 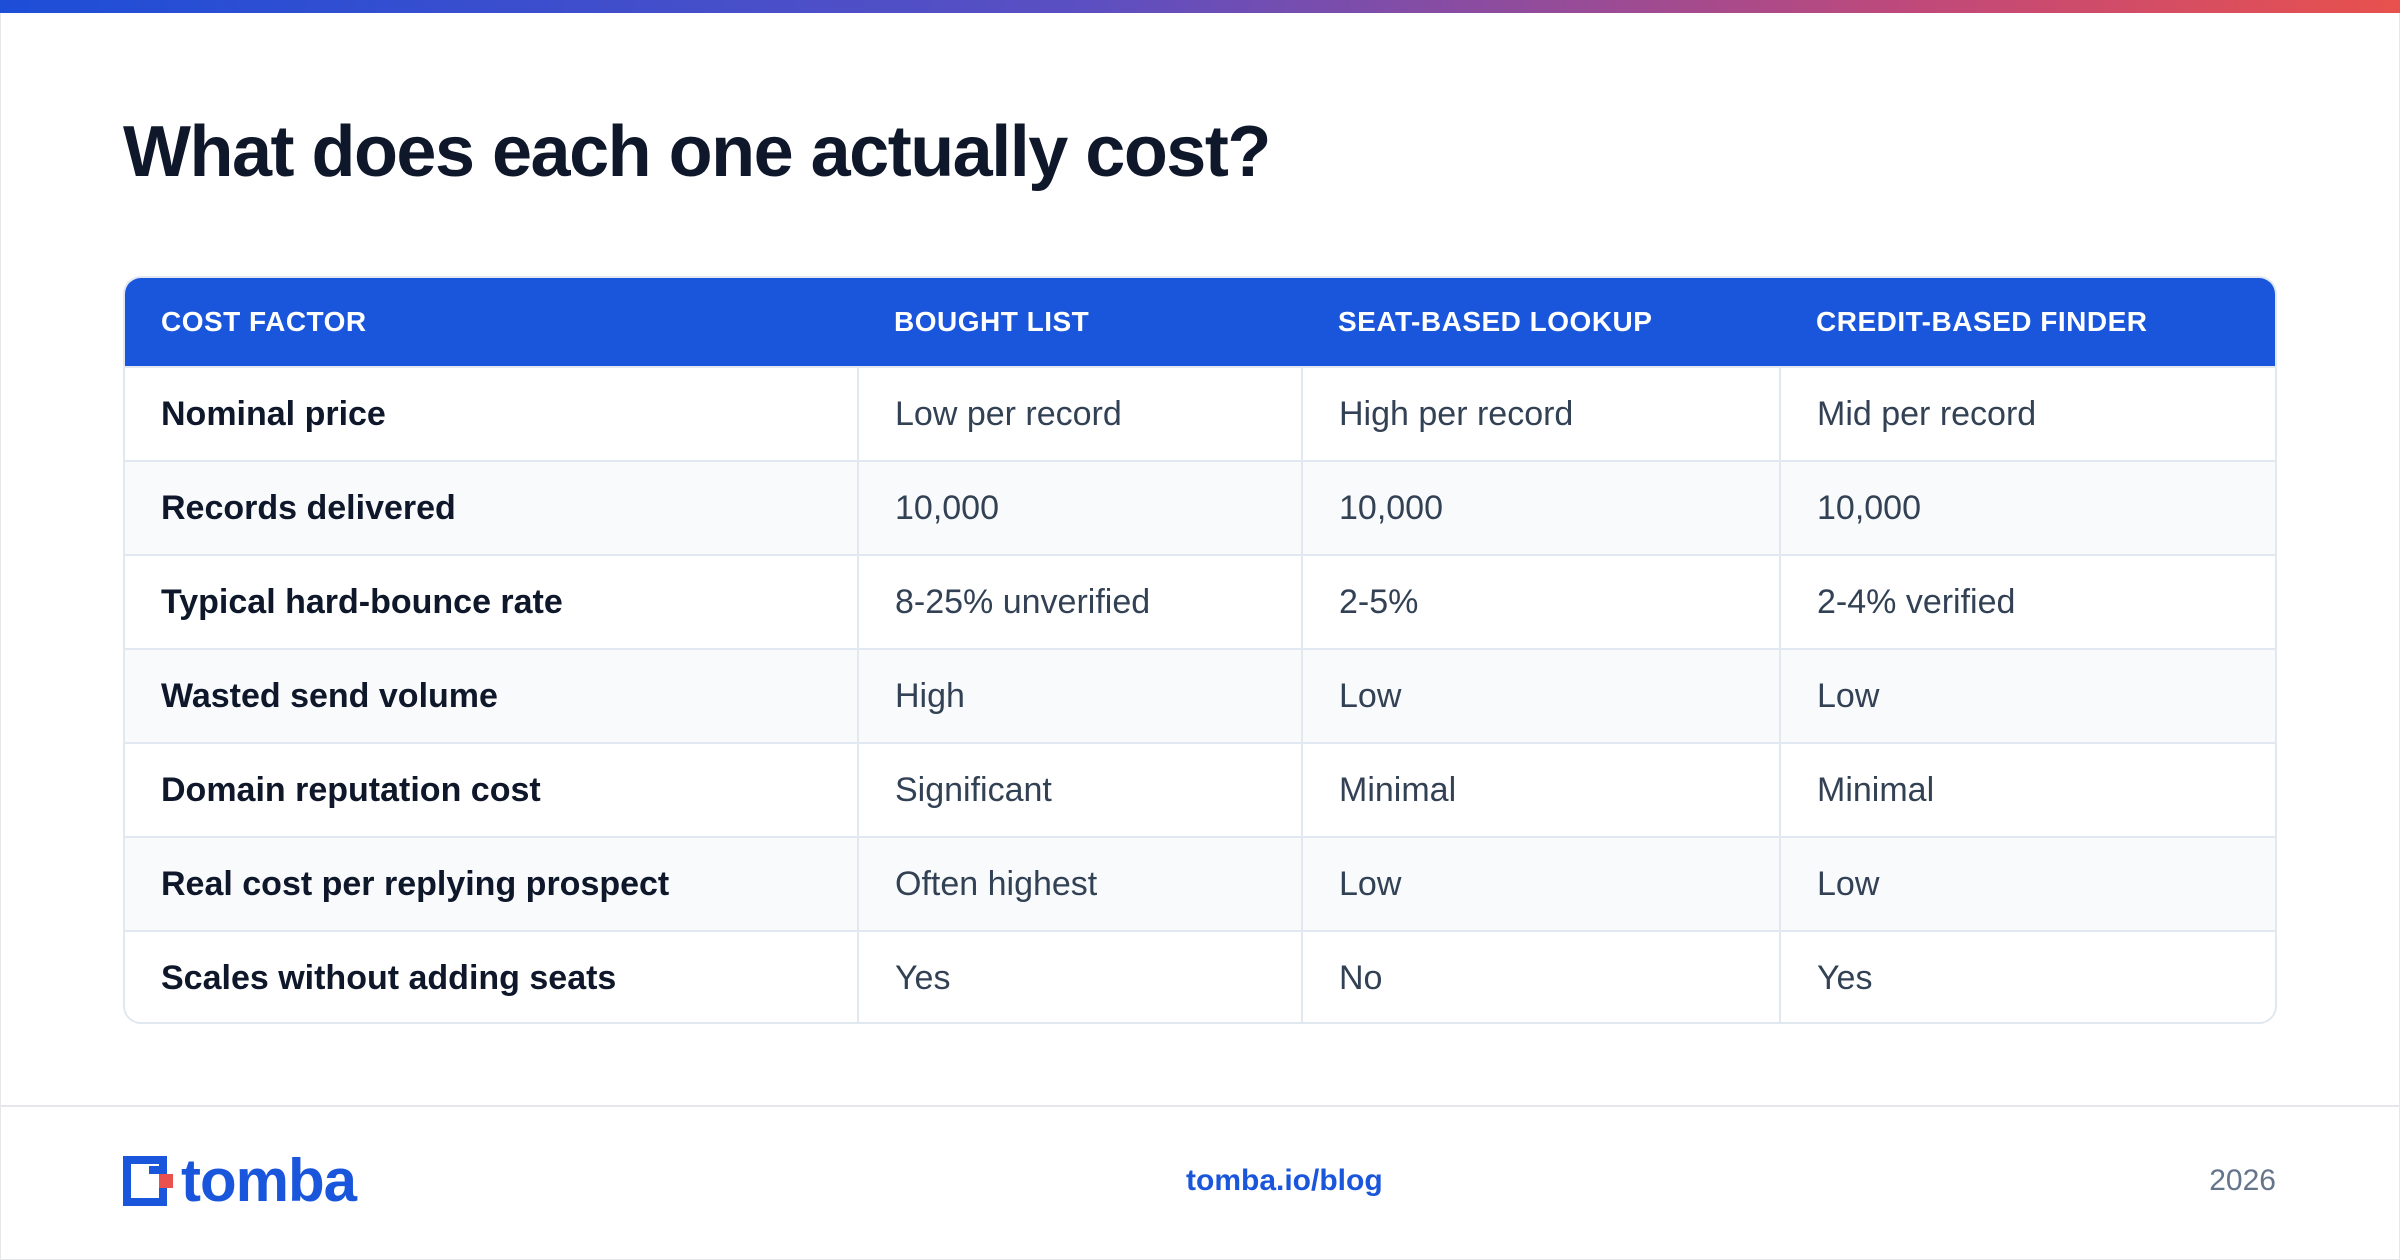 I want to click on table-cell: Significant, so click(x=1079, y=789).